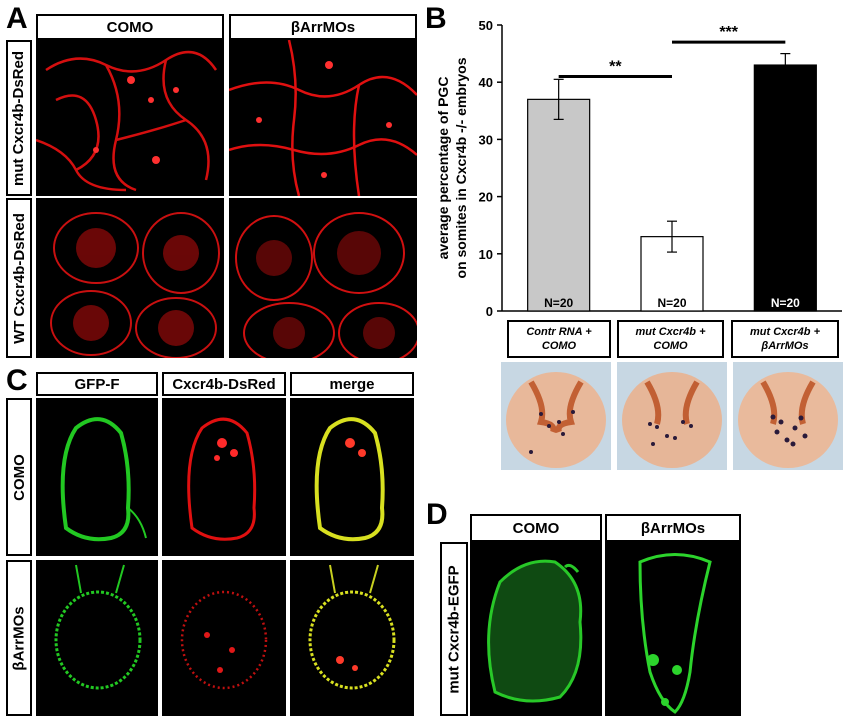 Image resolution: width=850 pixels, height=721 pixels. What do you see at coordinates (97, 384) in the screenshot?
I see `panel-c-col-header-gfpf: GFP-F` at bounding box center [97, 384].